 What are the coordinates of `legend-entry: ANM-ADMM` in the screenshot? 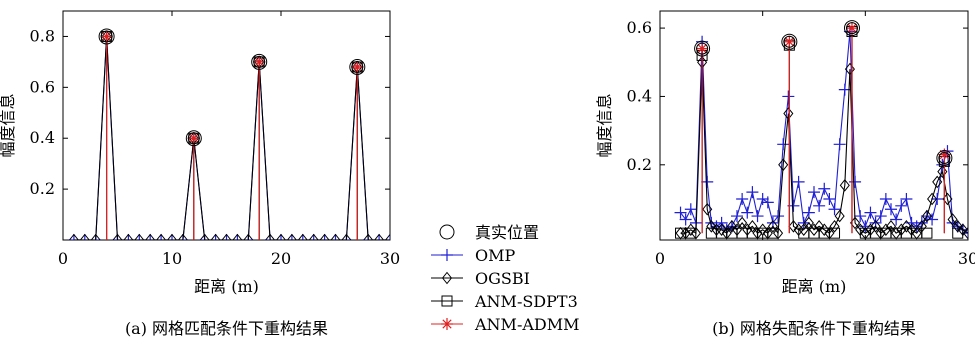 It's located at (505, 324).